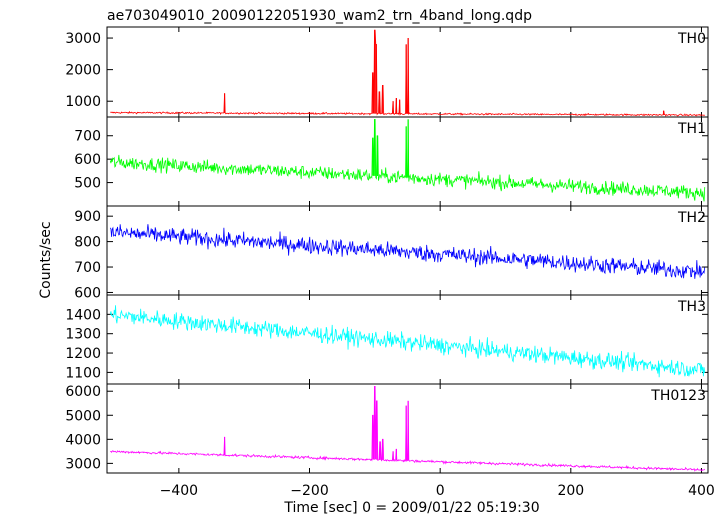 The image size is (723, 516). What do you see at coordinates (701, 491) in the screenshot?
I see `x-tick-label: 400` at bounding box center [701, 491].